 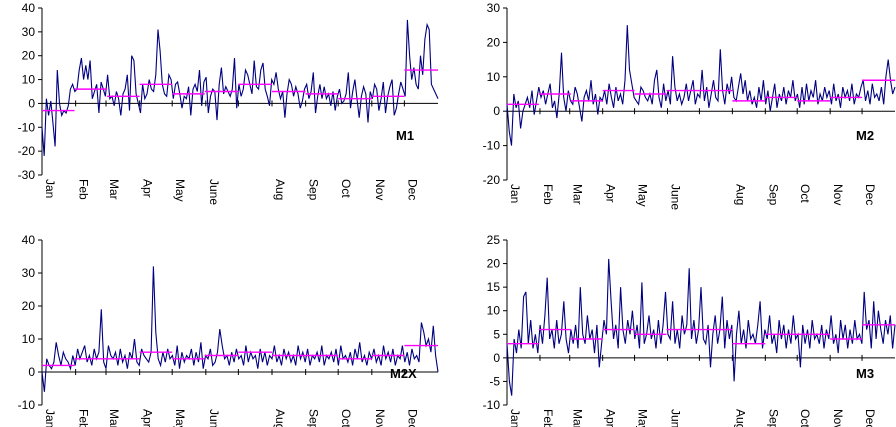 What do you see at coordinates (494, 287) in the screenshot?
I see `y-tick-label: 15` at bounding box center [494, 287].